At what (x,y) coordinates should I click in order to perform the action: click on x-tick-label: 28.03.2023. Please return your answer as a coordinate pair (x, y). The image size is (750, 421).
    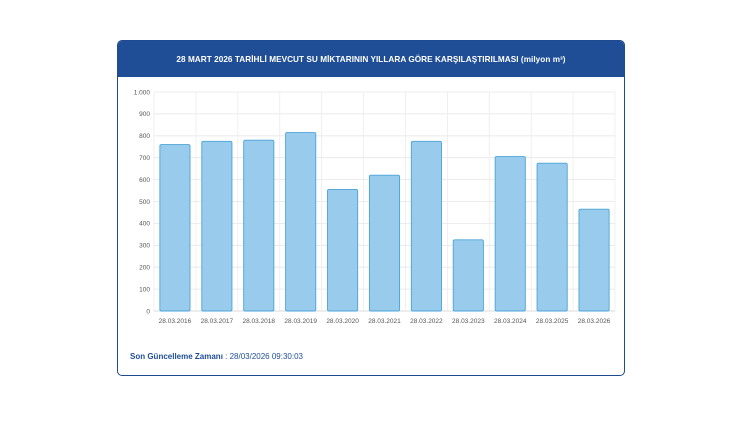
    Looking at the image, I should click on (468, 321).